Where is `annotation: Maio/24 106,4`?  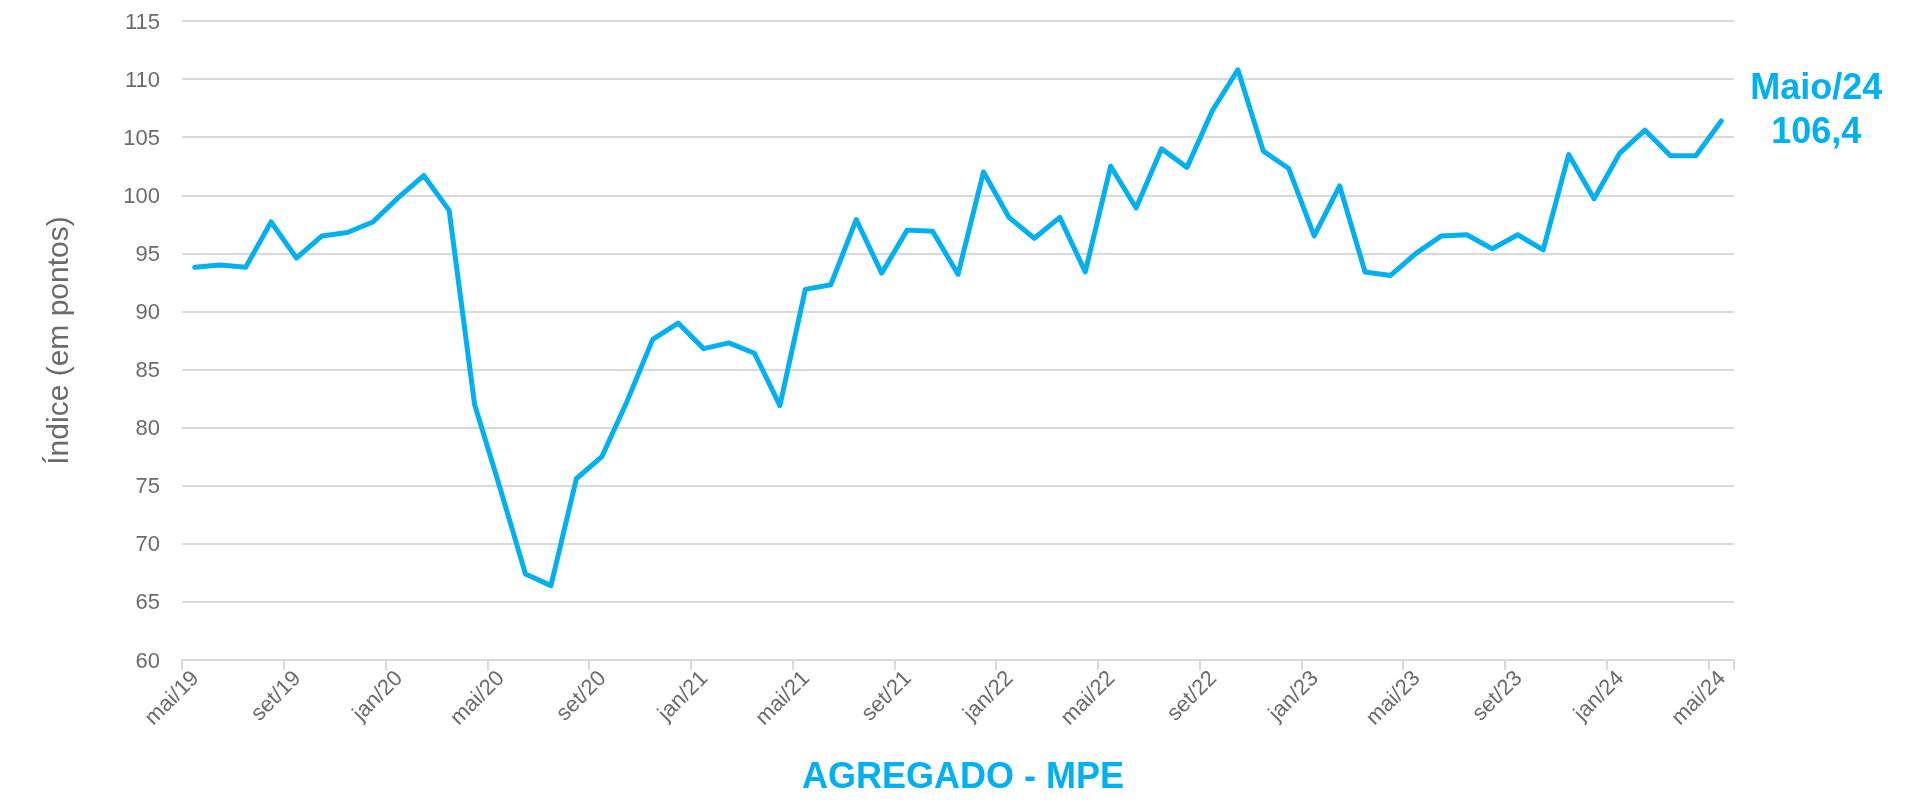
annotation: Maio/24 106,4 is located at coordinates (1816, 109).